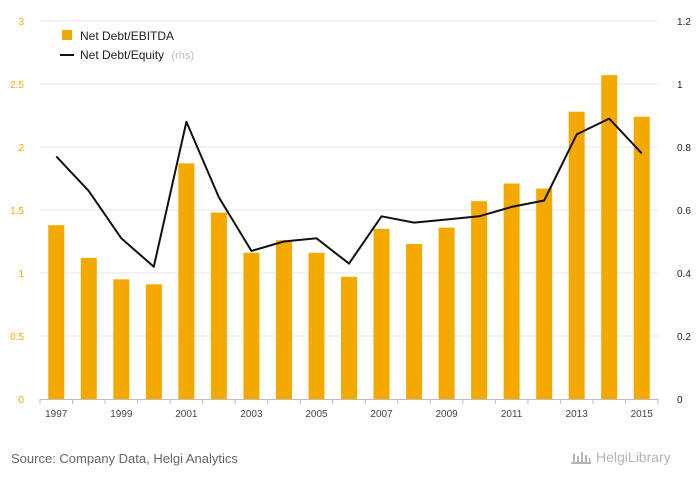 Image resolution: width=700 pixels, height=483 pixels. I want to click on bar-2002, so click(218, 305).